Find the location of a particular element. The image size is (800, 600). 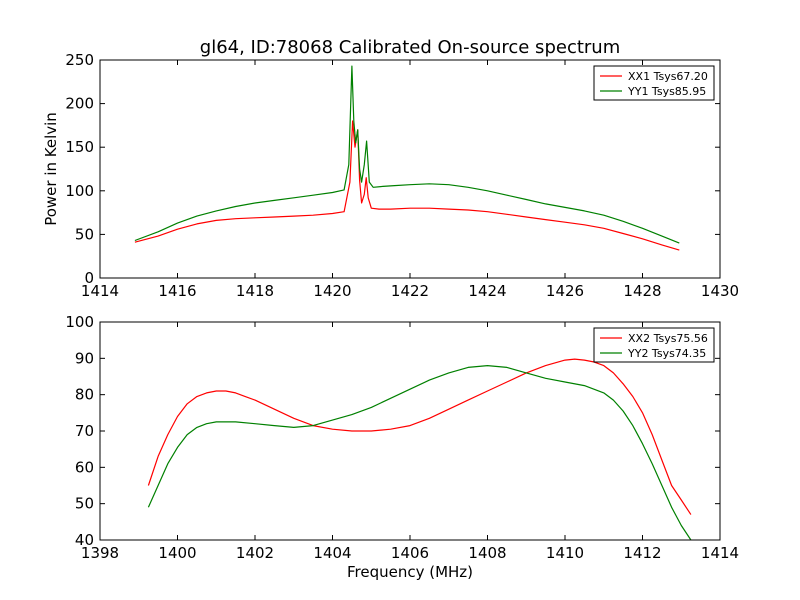

bottom-y-tick-label: 100 is located at coordinates (79, 322).